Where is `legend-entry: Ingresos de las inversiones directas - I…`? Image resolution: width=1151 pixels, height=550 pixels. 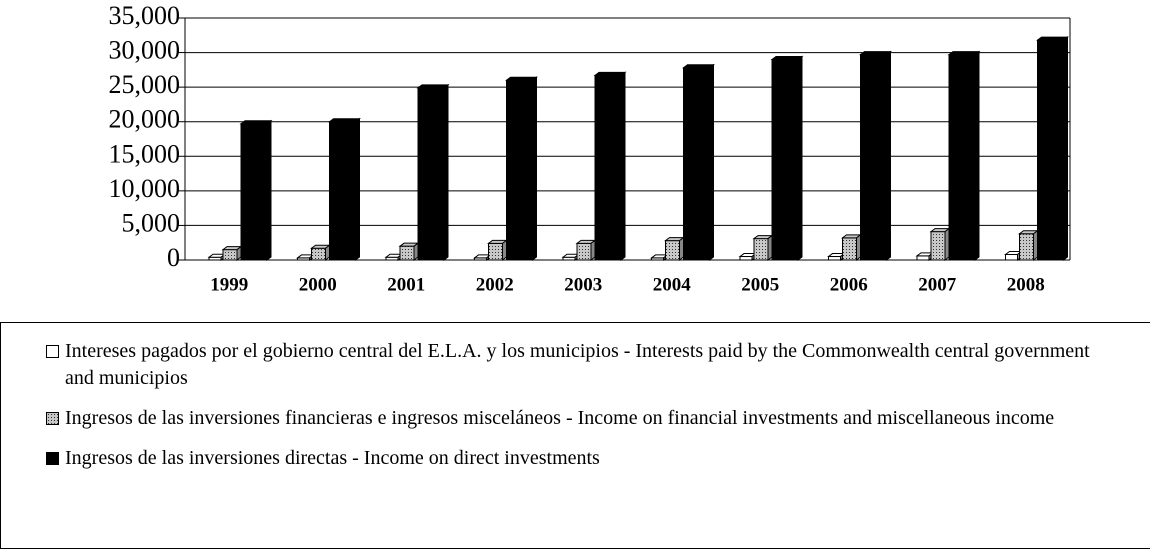
legend-entry: Ingresos de las inversiones directas - I… is located at coordinates (558, 458).